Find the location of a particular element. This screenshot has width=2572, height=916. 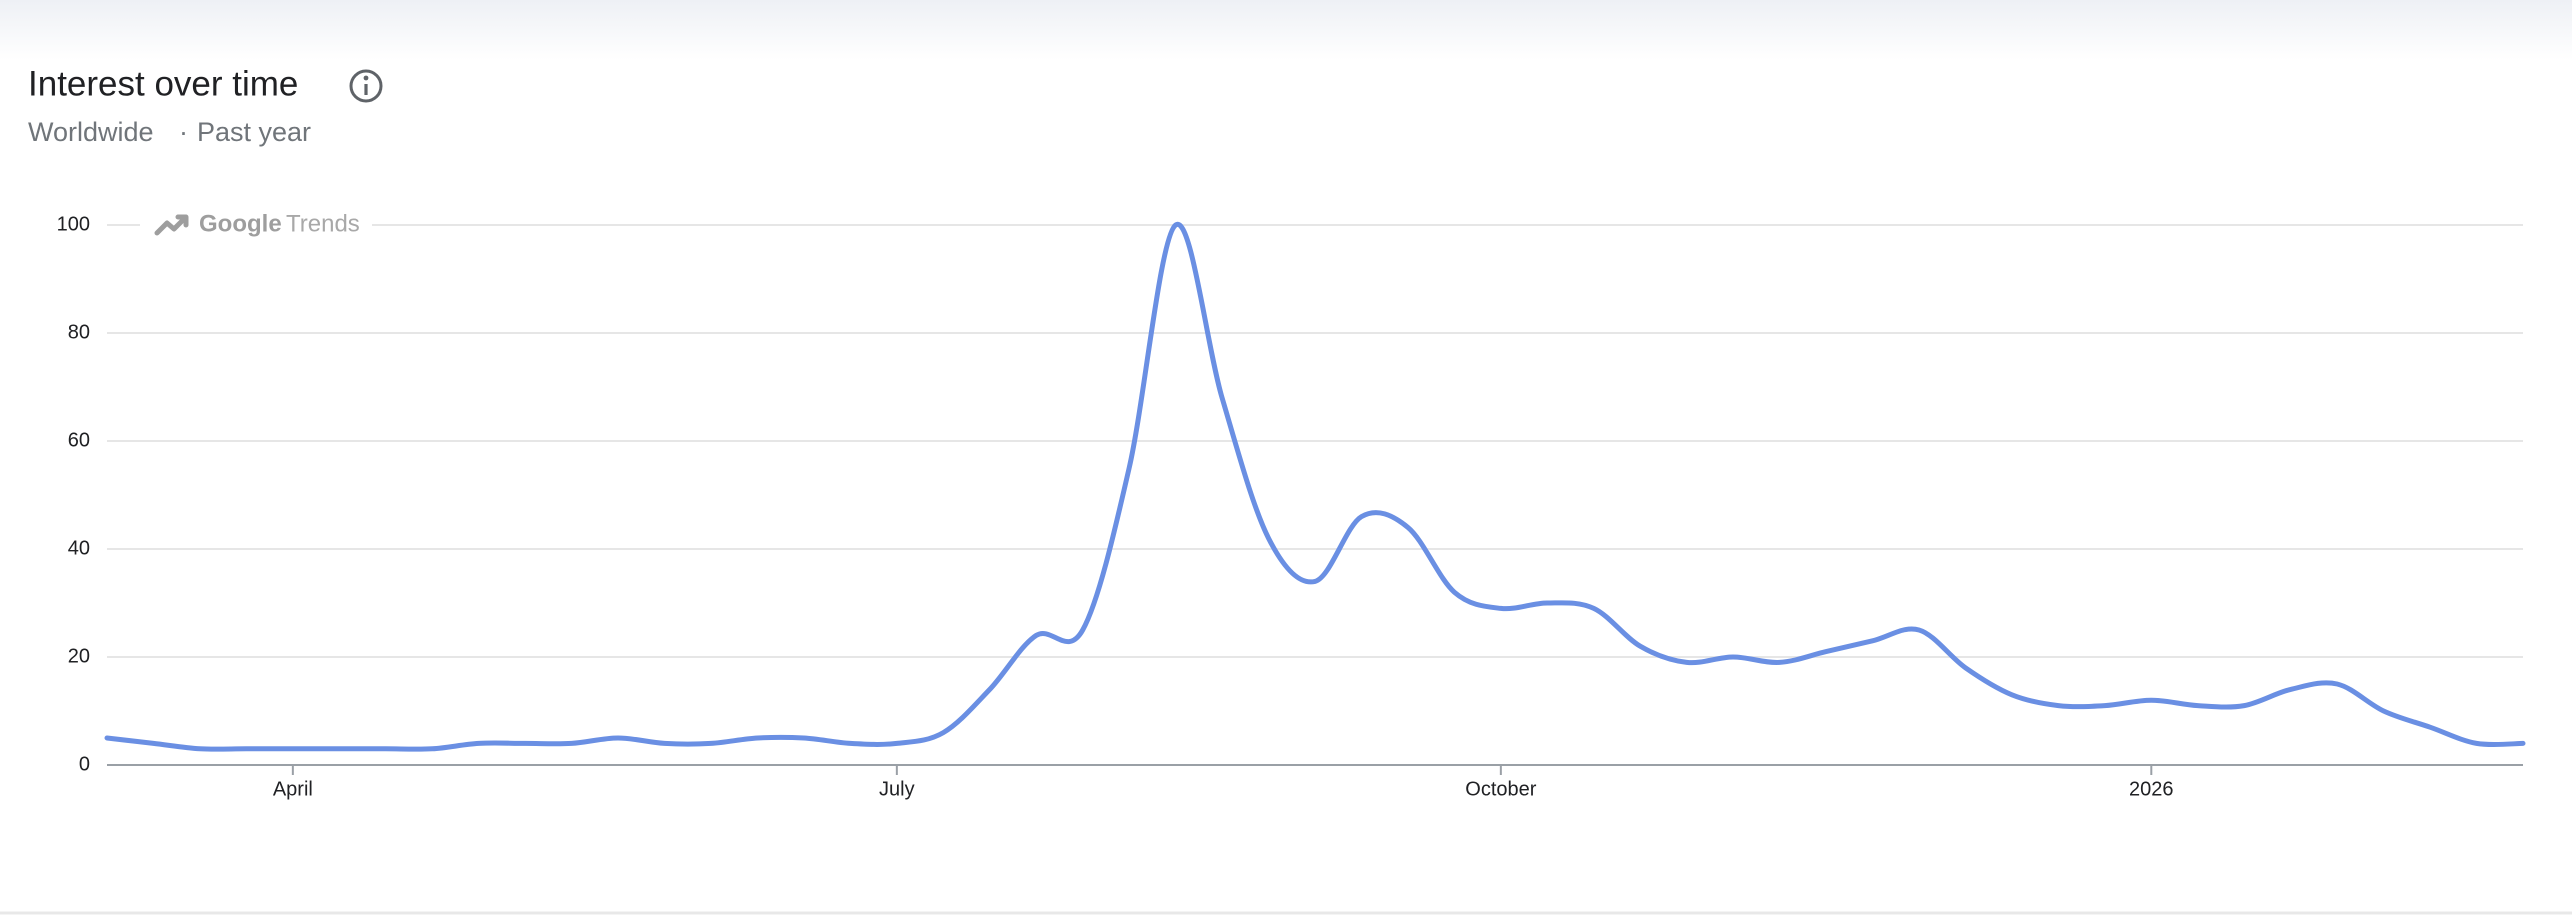

y-tick-label: 60 is located at coordinates (79, 440).